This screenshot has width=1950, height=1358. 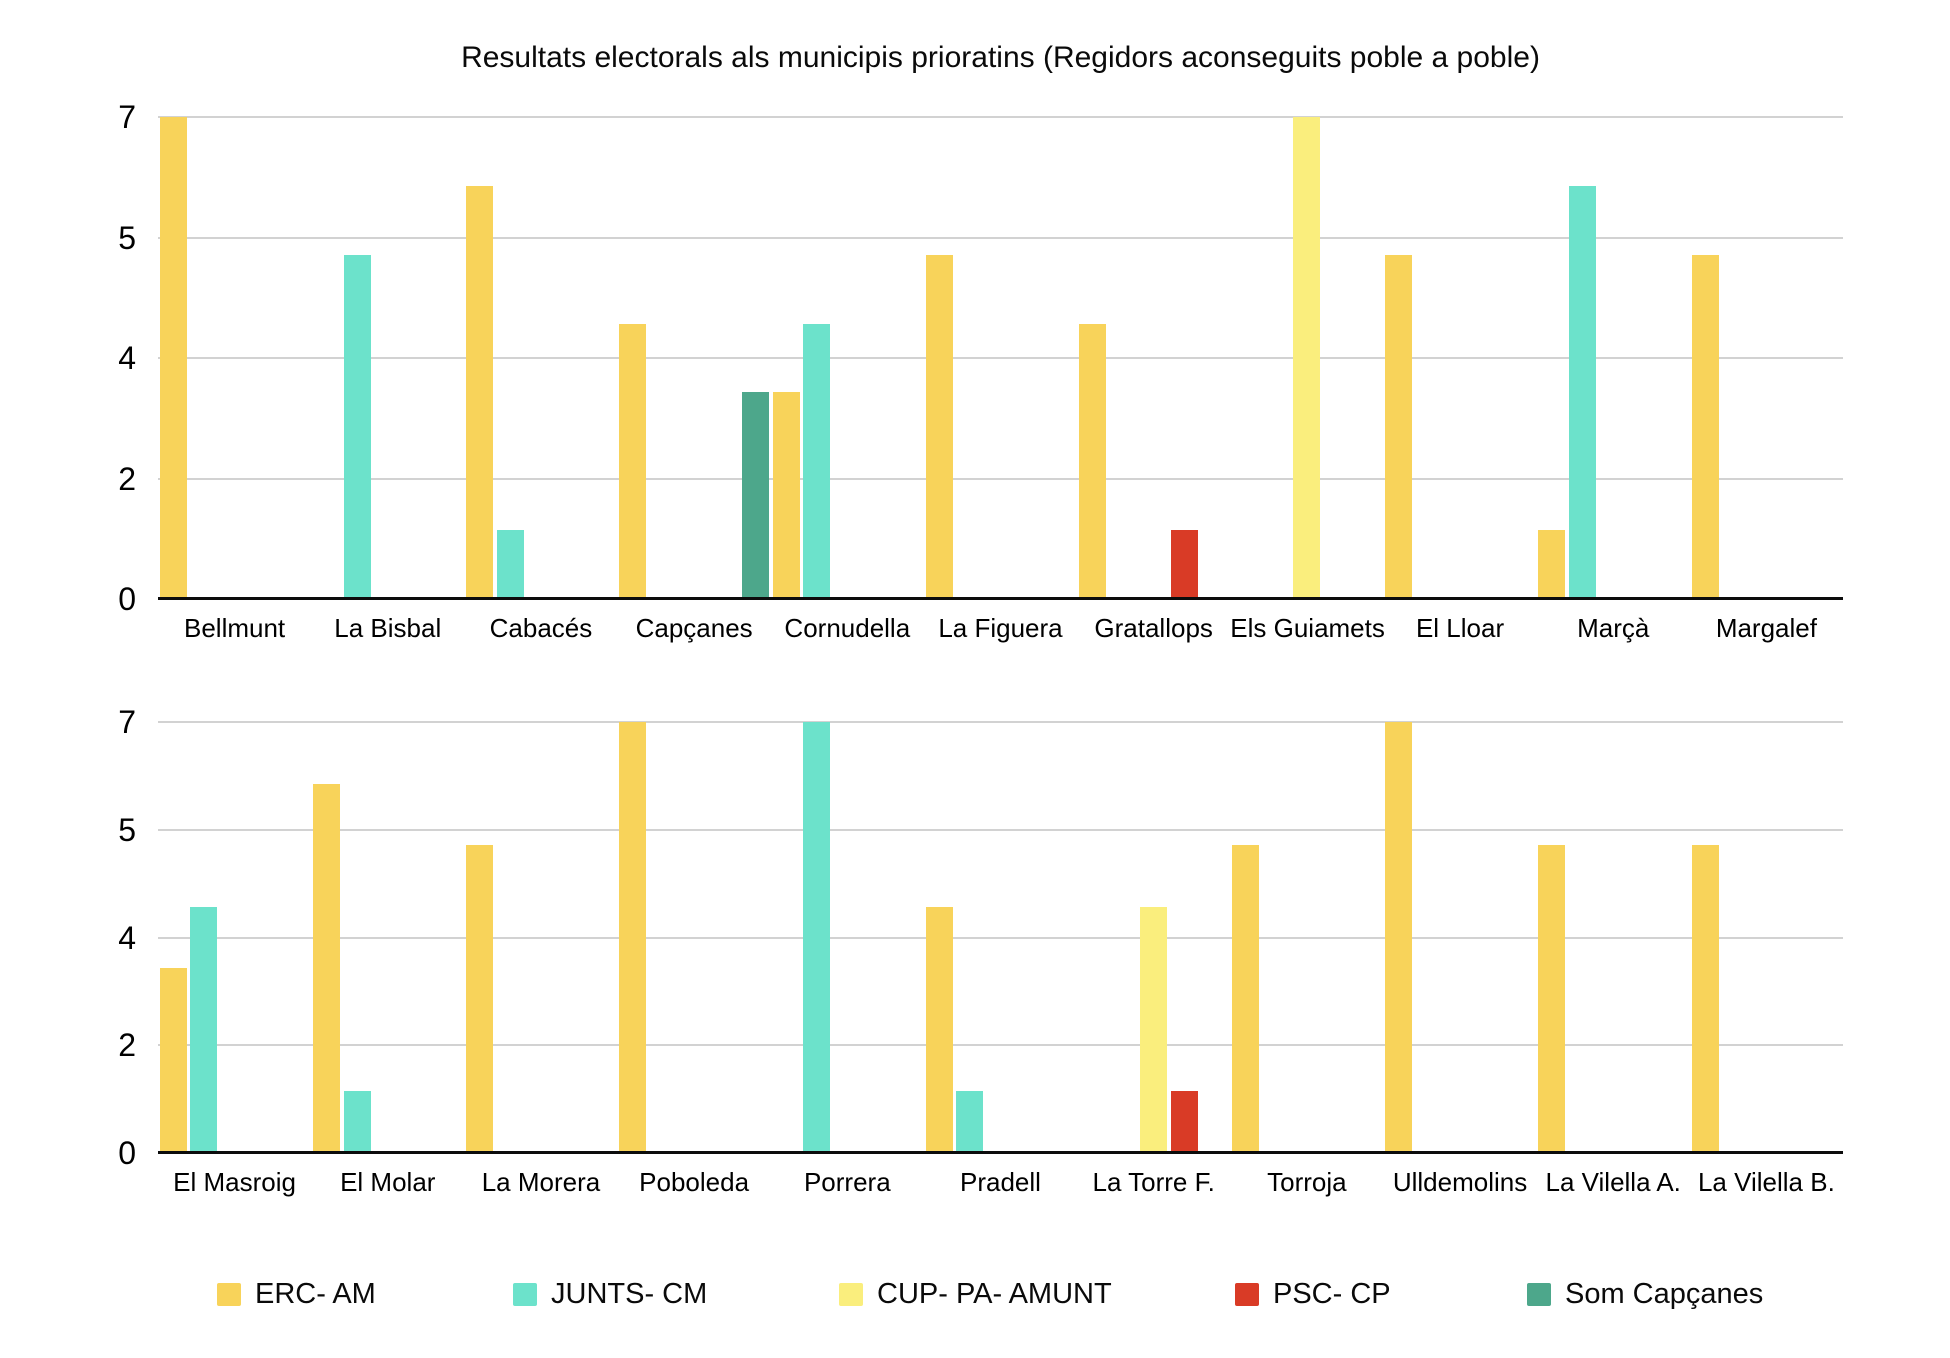 What do you see at coordinates (229, 1294) in the screenshot?
I see `legend-swatch-erc` at bounding box center [229, 1294].